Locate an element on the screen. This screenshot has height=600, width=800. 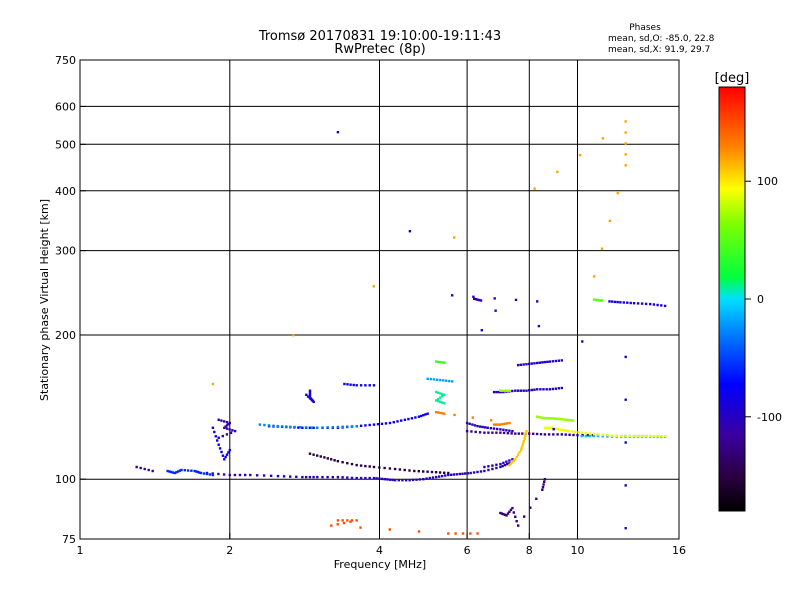
y-tick-label: 500 is located at coordinates (65, 144).